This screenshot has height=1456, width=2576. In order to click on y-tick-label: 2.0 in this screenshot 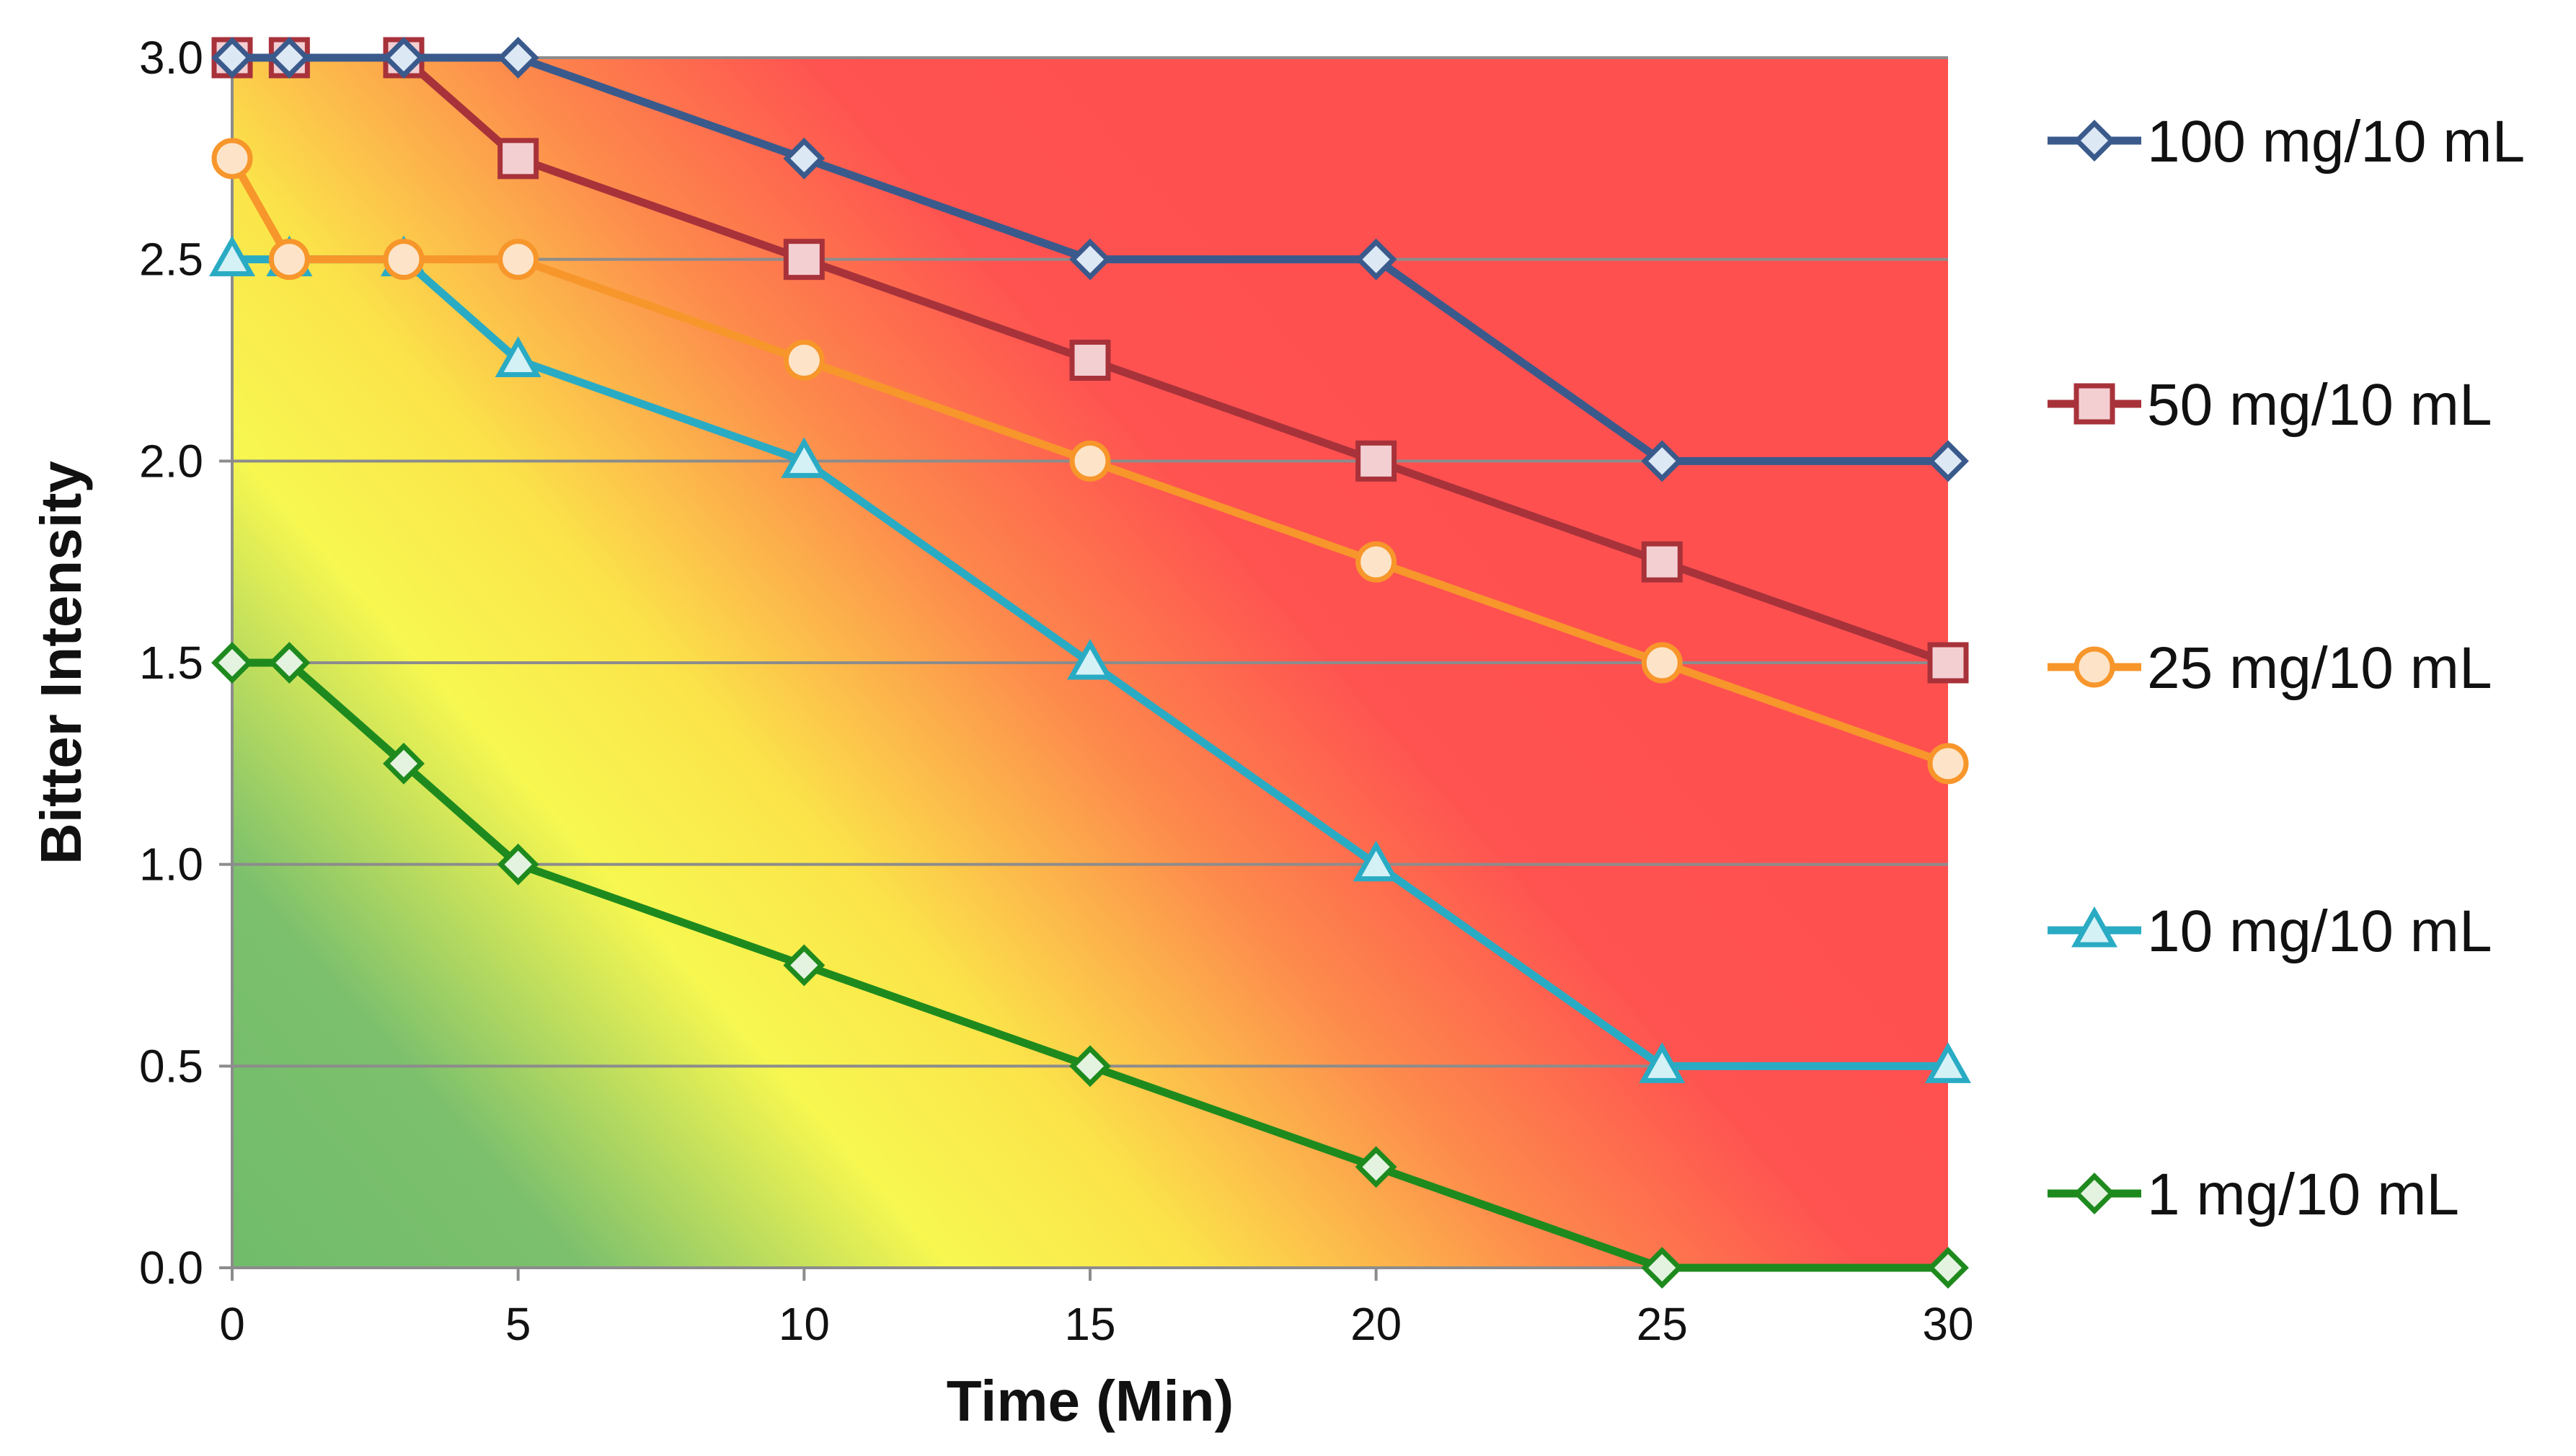, I will do `click(171, 461)`.